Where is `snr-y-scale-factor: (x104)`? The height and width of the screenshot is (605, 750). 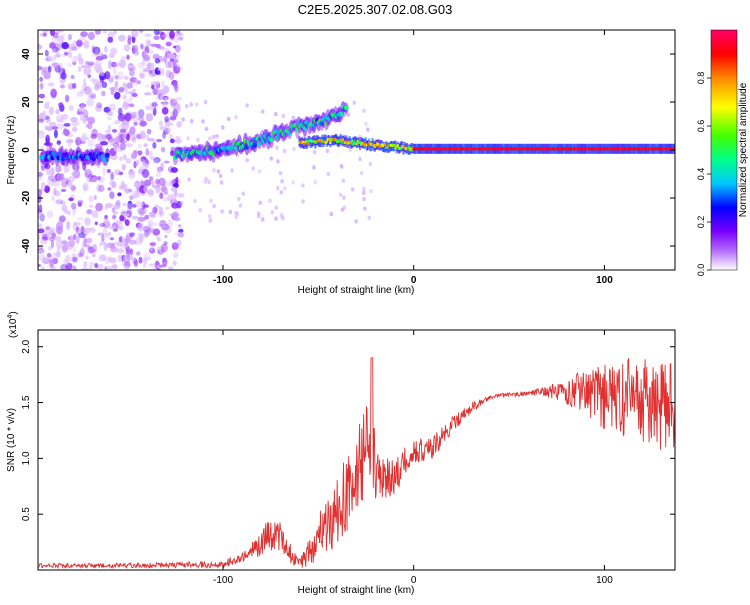 snr-y-scale-factor: (x104) is located at coordinates (13, 324).